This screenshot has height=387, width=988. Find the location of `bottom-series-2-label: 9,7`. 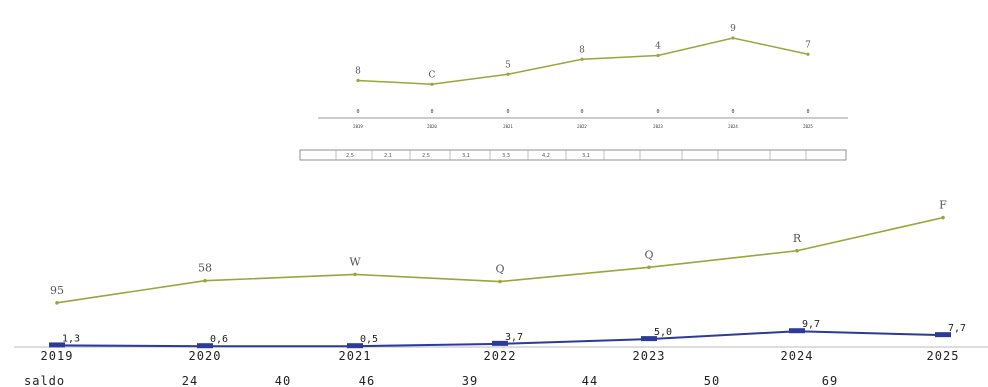

bottom-series-2-label: 9,7 is located at coordinates (811, 324).